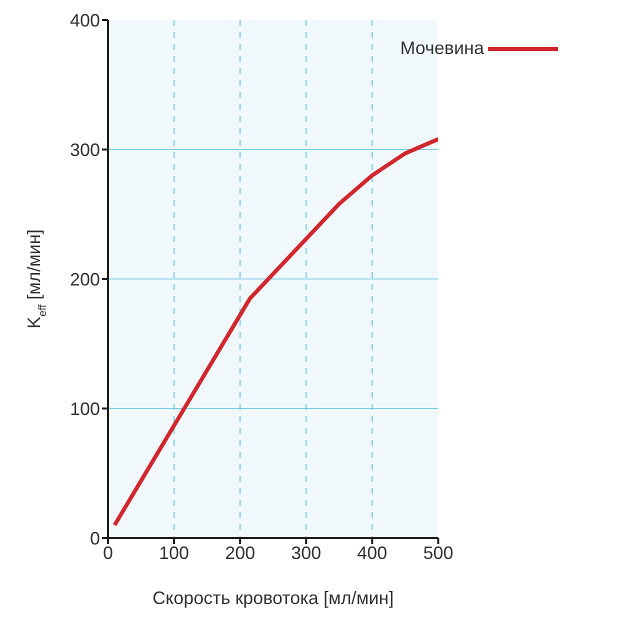  What do you see at coordinates (85, 279) in the screenshot?
I see `y-tick-label: 200` at bounding box center [85, 279].